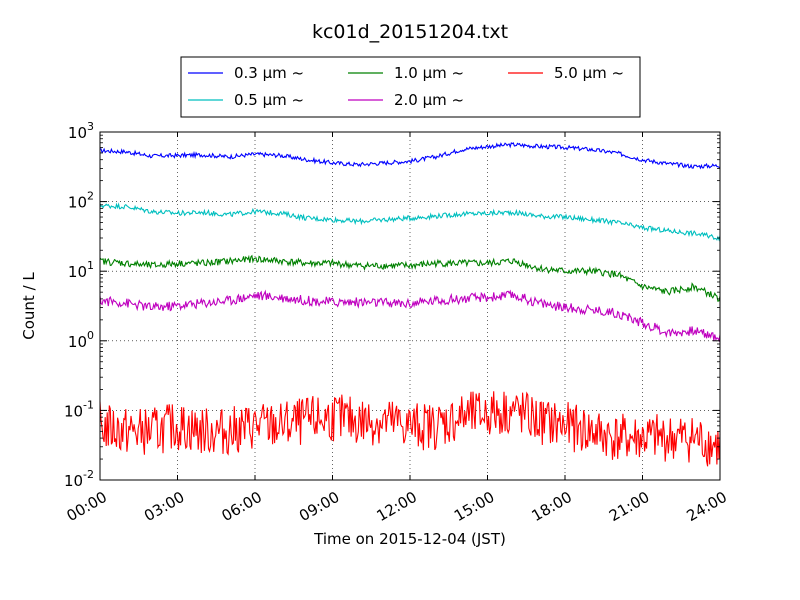 This screenshot has height=600, width=800. I want to click on legend: 0.3 μm ~ 0.5 μm ~ 1.0 μm ~ 2.0 μm ~ 5.0 μm ~, so click(410, 87).